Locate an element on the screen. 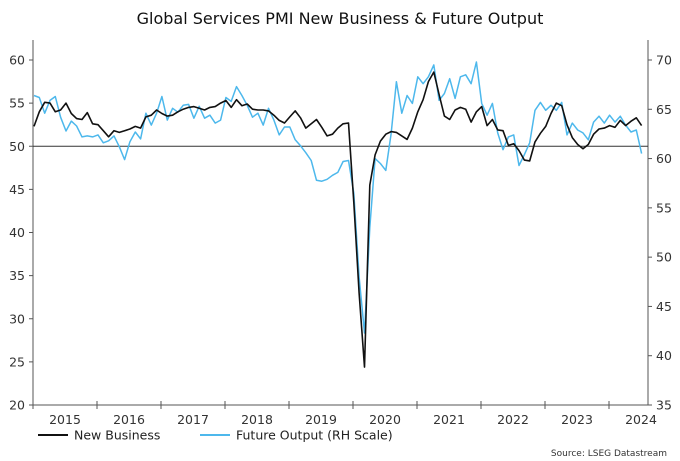  left-tick-label: 20 is located at coordinates (17, 405).